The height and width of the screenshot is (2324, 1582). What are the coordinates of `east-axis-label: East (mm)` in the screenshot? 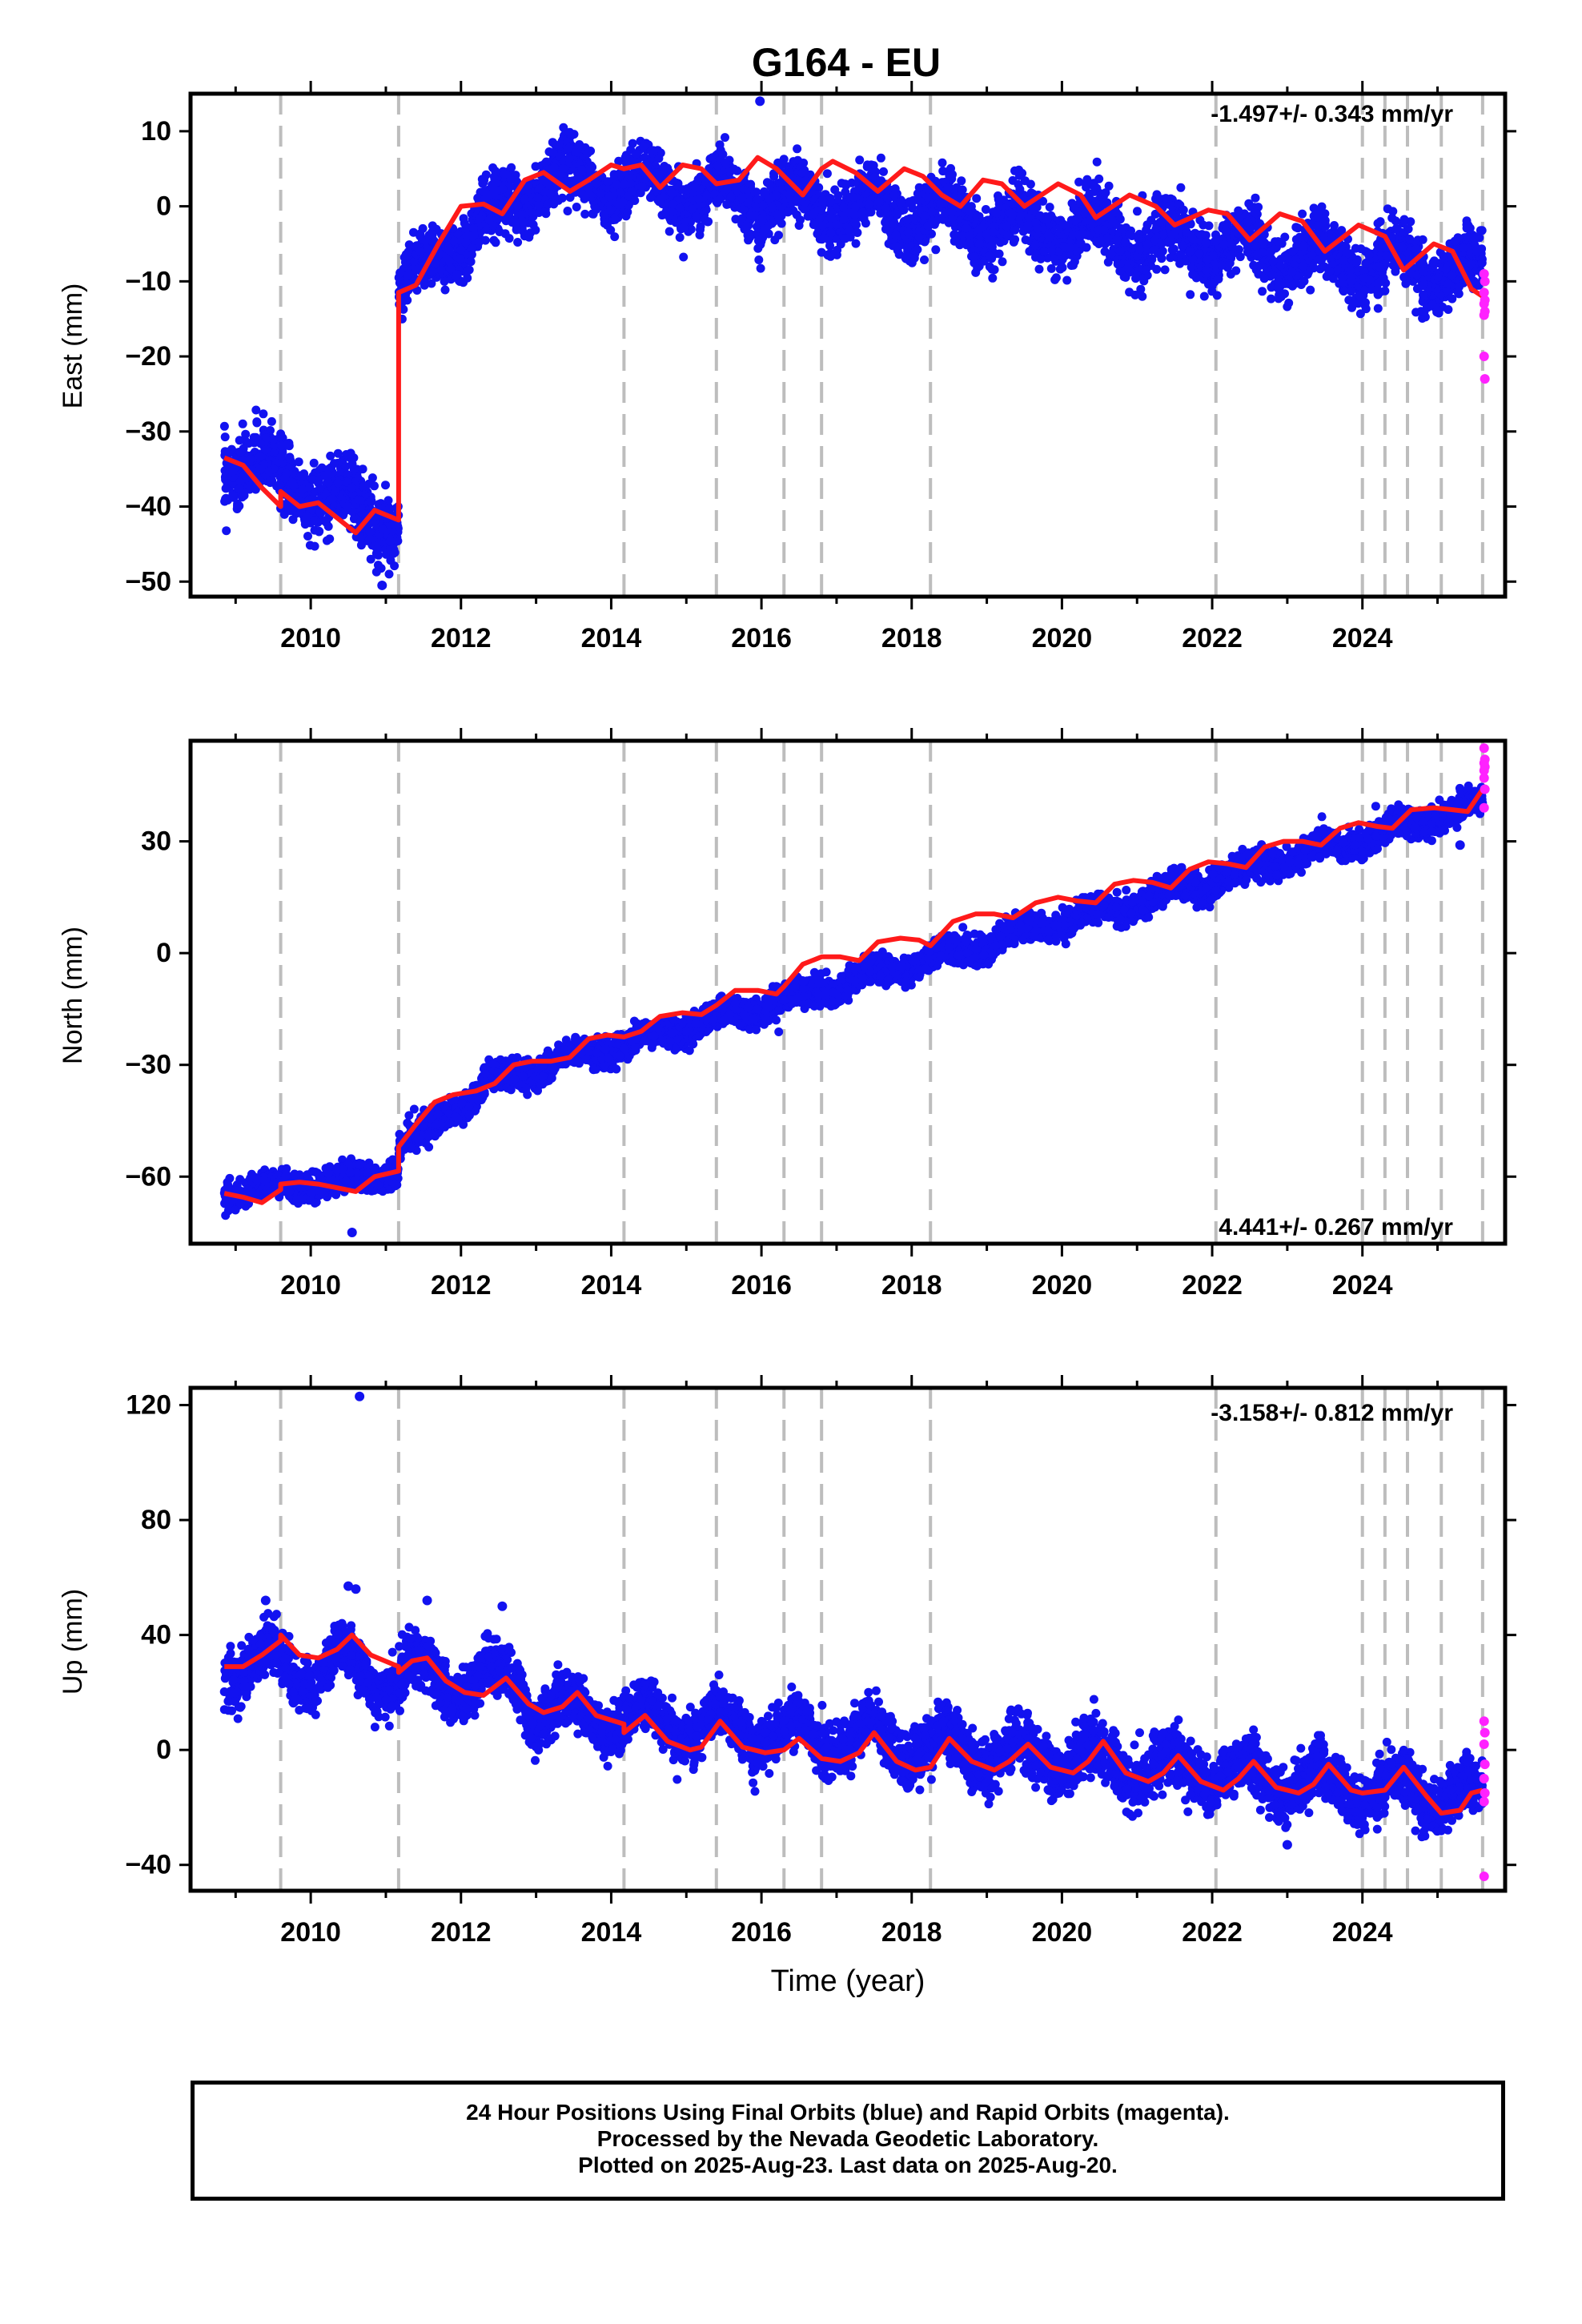 It's located at (73, 346).